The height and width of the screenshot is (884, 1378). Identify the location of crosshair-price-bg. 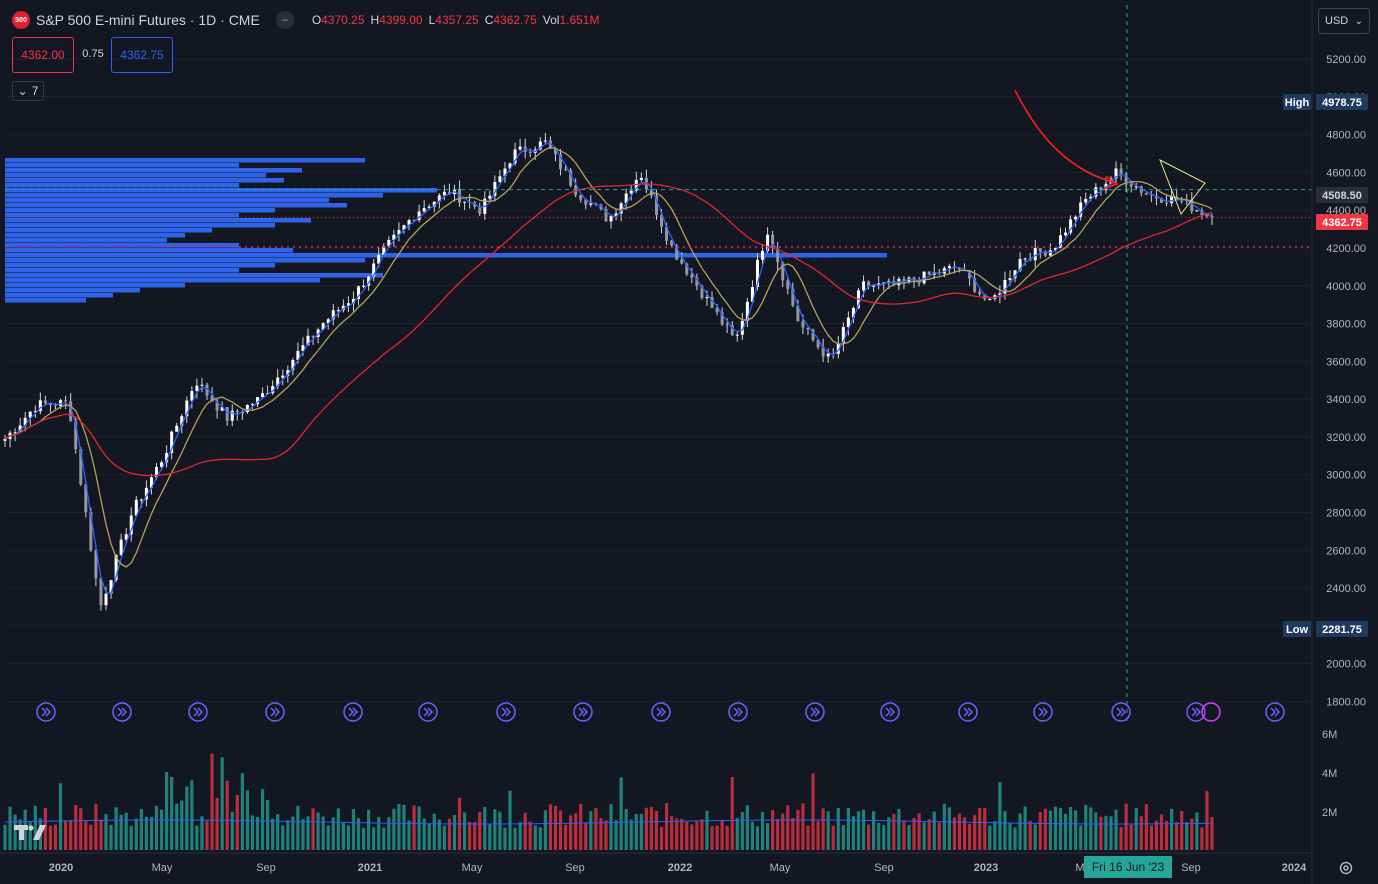
(1342, 195).